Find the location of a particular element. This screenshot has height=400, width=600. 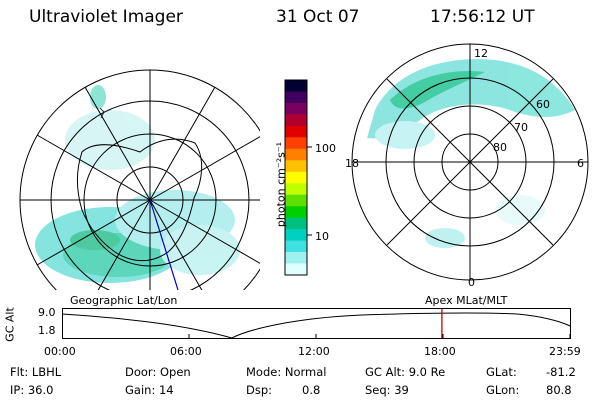

mode-value: Mode: Normal is located at coordinates (286, 372).